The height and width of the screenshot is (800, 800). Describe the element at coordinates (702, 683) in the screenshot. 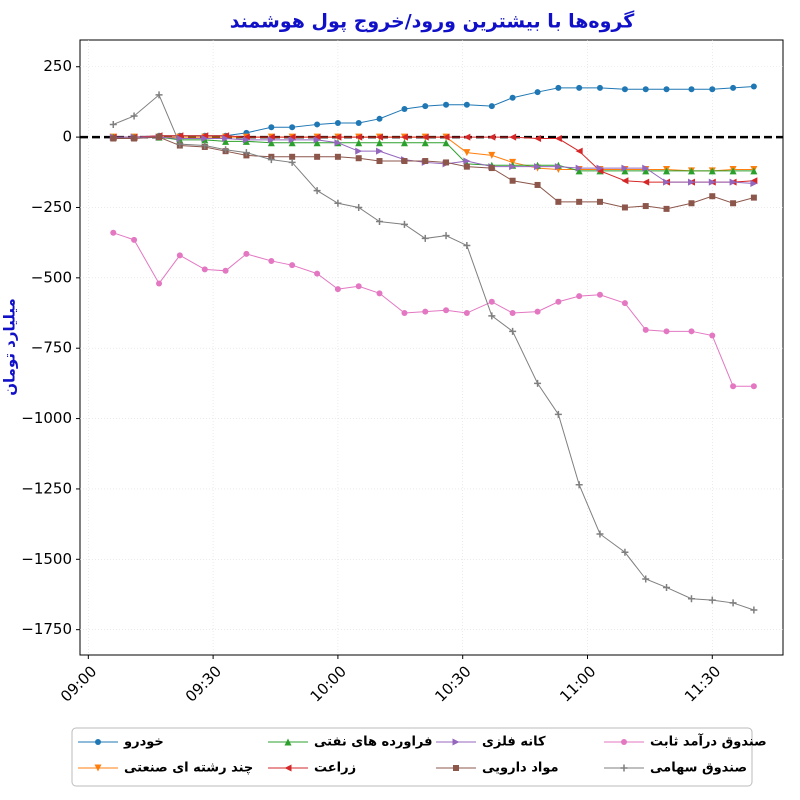

I see `x-tick-label: 11:30` at that location.